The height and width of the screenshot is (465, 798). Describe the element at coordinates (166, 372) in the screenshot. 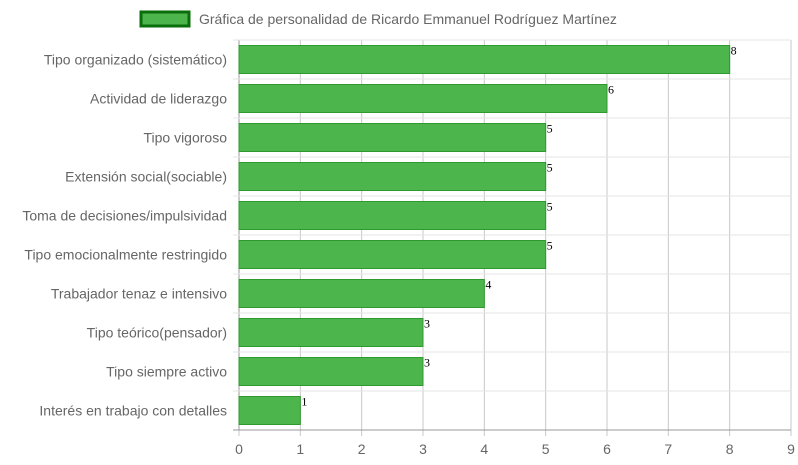

I see `y-axis-label: Tipo siempre activo` at that location.